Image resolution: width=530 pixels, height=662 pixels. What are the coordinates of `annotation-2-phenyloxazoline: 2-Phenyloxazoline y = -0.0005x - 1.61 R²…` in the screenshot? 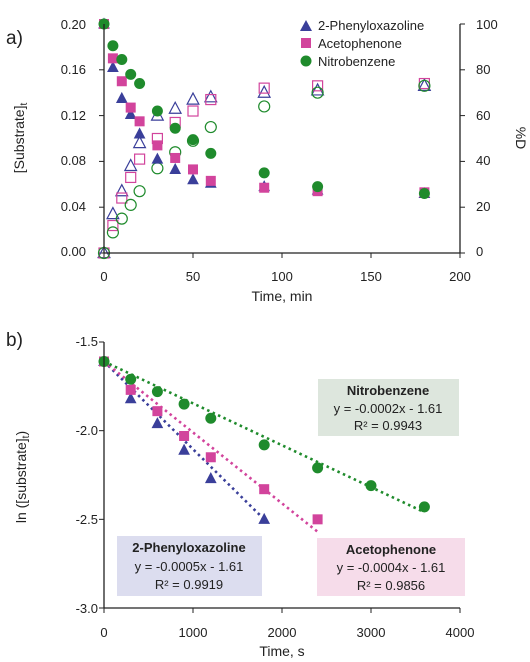 It's located at (189, 566).